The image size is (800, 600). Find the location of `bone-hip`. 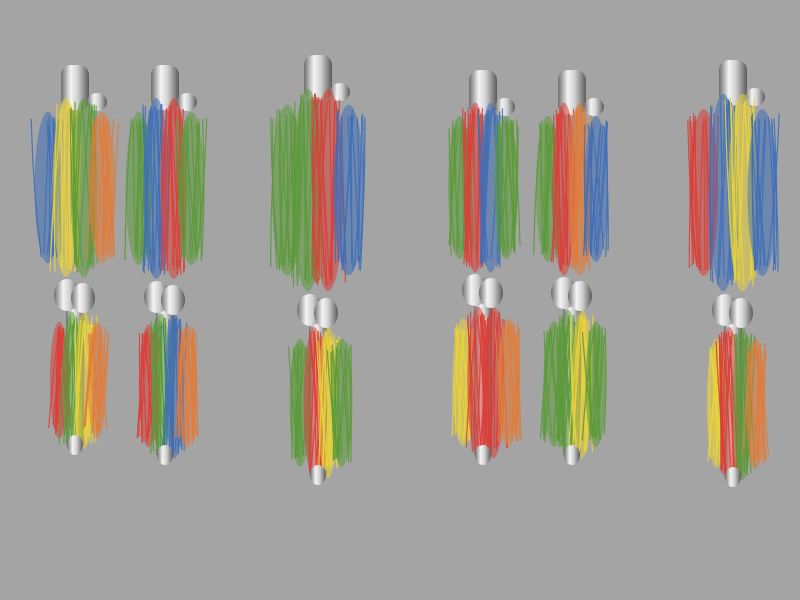

bone-hip is located at coordinates (318, 77).